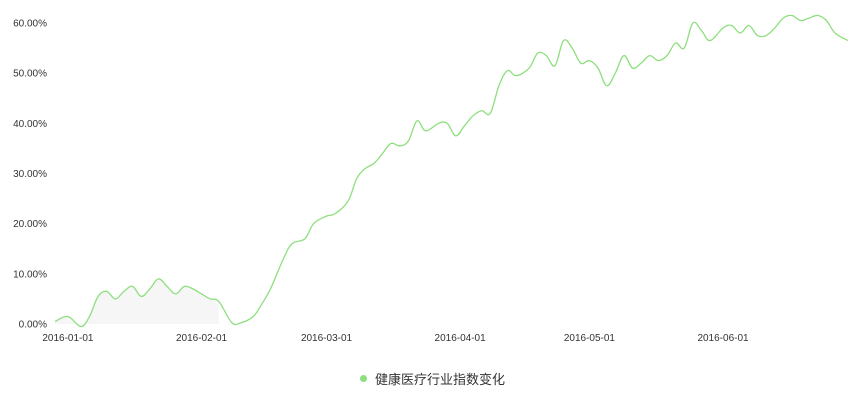 The height and width of the screenshot is (403, 865). I want to click on legend: 健康医疗行业指数变化, so click(432, 378).